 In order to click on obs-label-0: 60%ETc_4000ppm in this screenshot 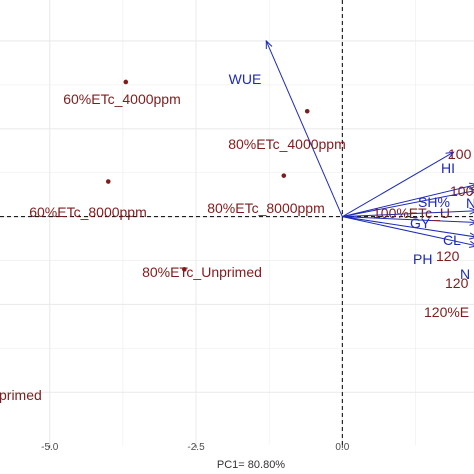, I will do `click(122, 99)`.